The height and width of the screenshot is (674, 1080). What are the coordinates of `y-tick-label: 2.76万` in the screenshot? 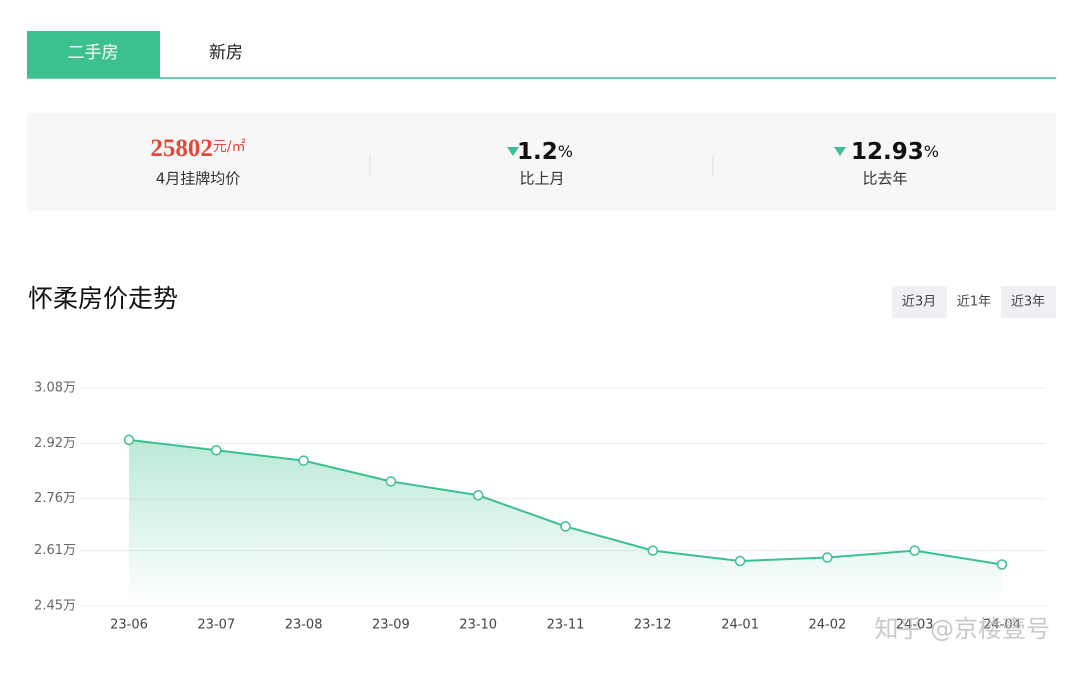 It's located at (55, 498).